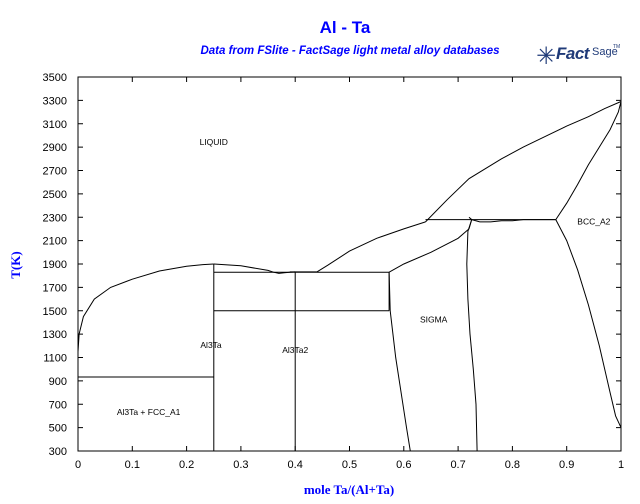 Image resolution: width=640 pixels, height=504 pixels. I want to click on y-tick-label: 2700, so click(55, 172).